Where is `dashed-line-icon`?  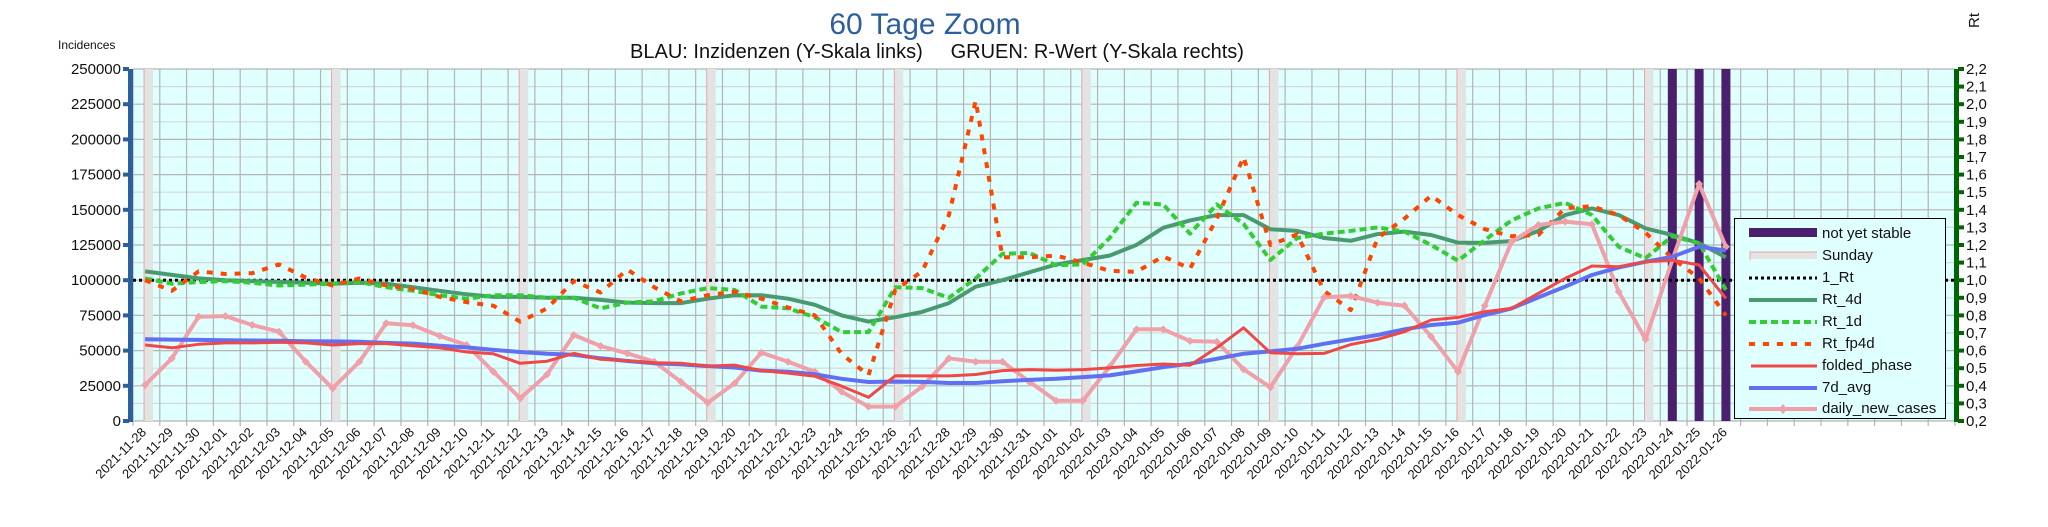
dashed-line-icon is located at coordinates (1783, 322).